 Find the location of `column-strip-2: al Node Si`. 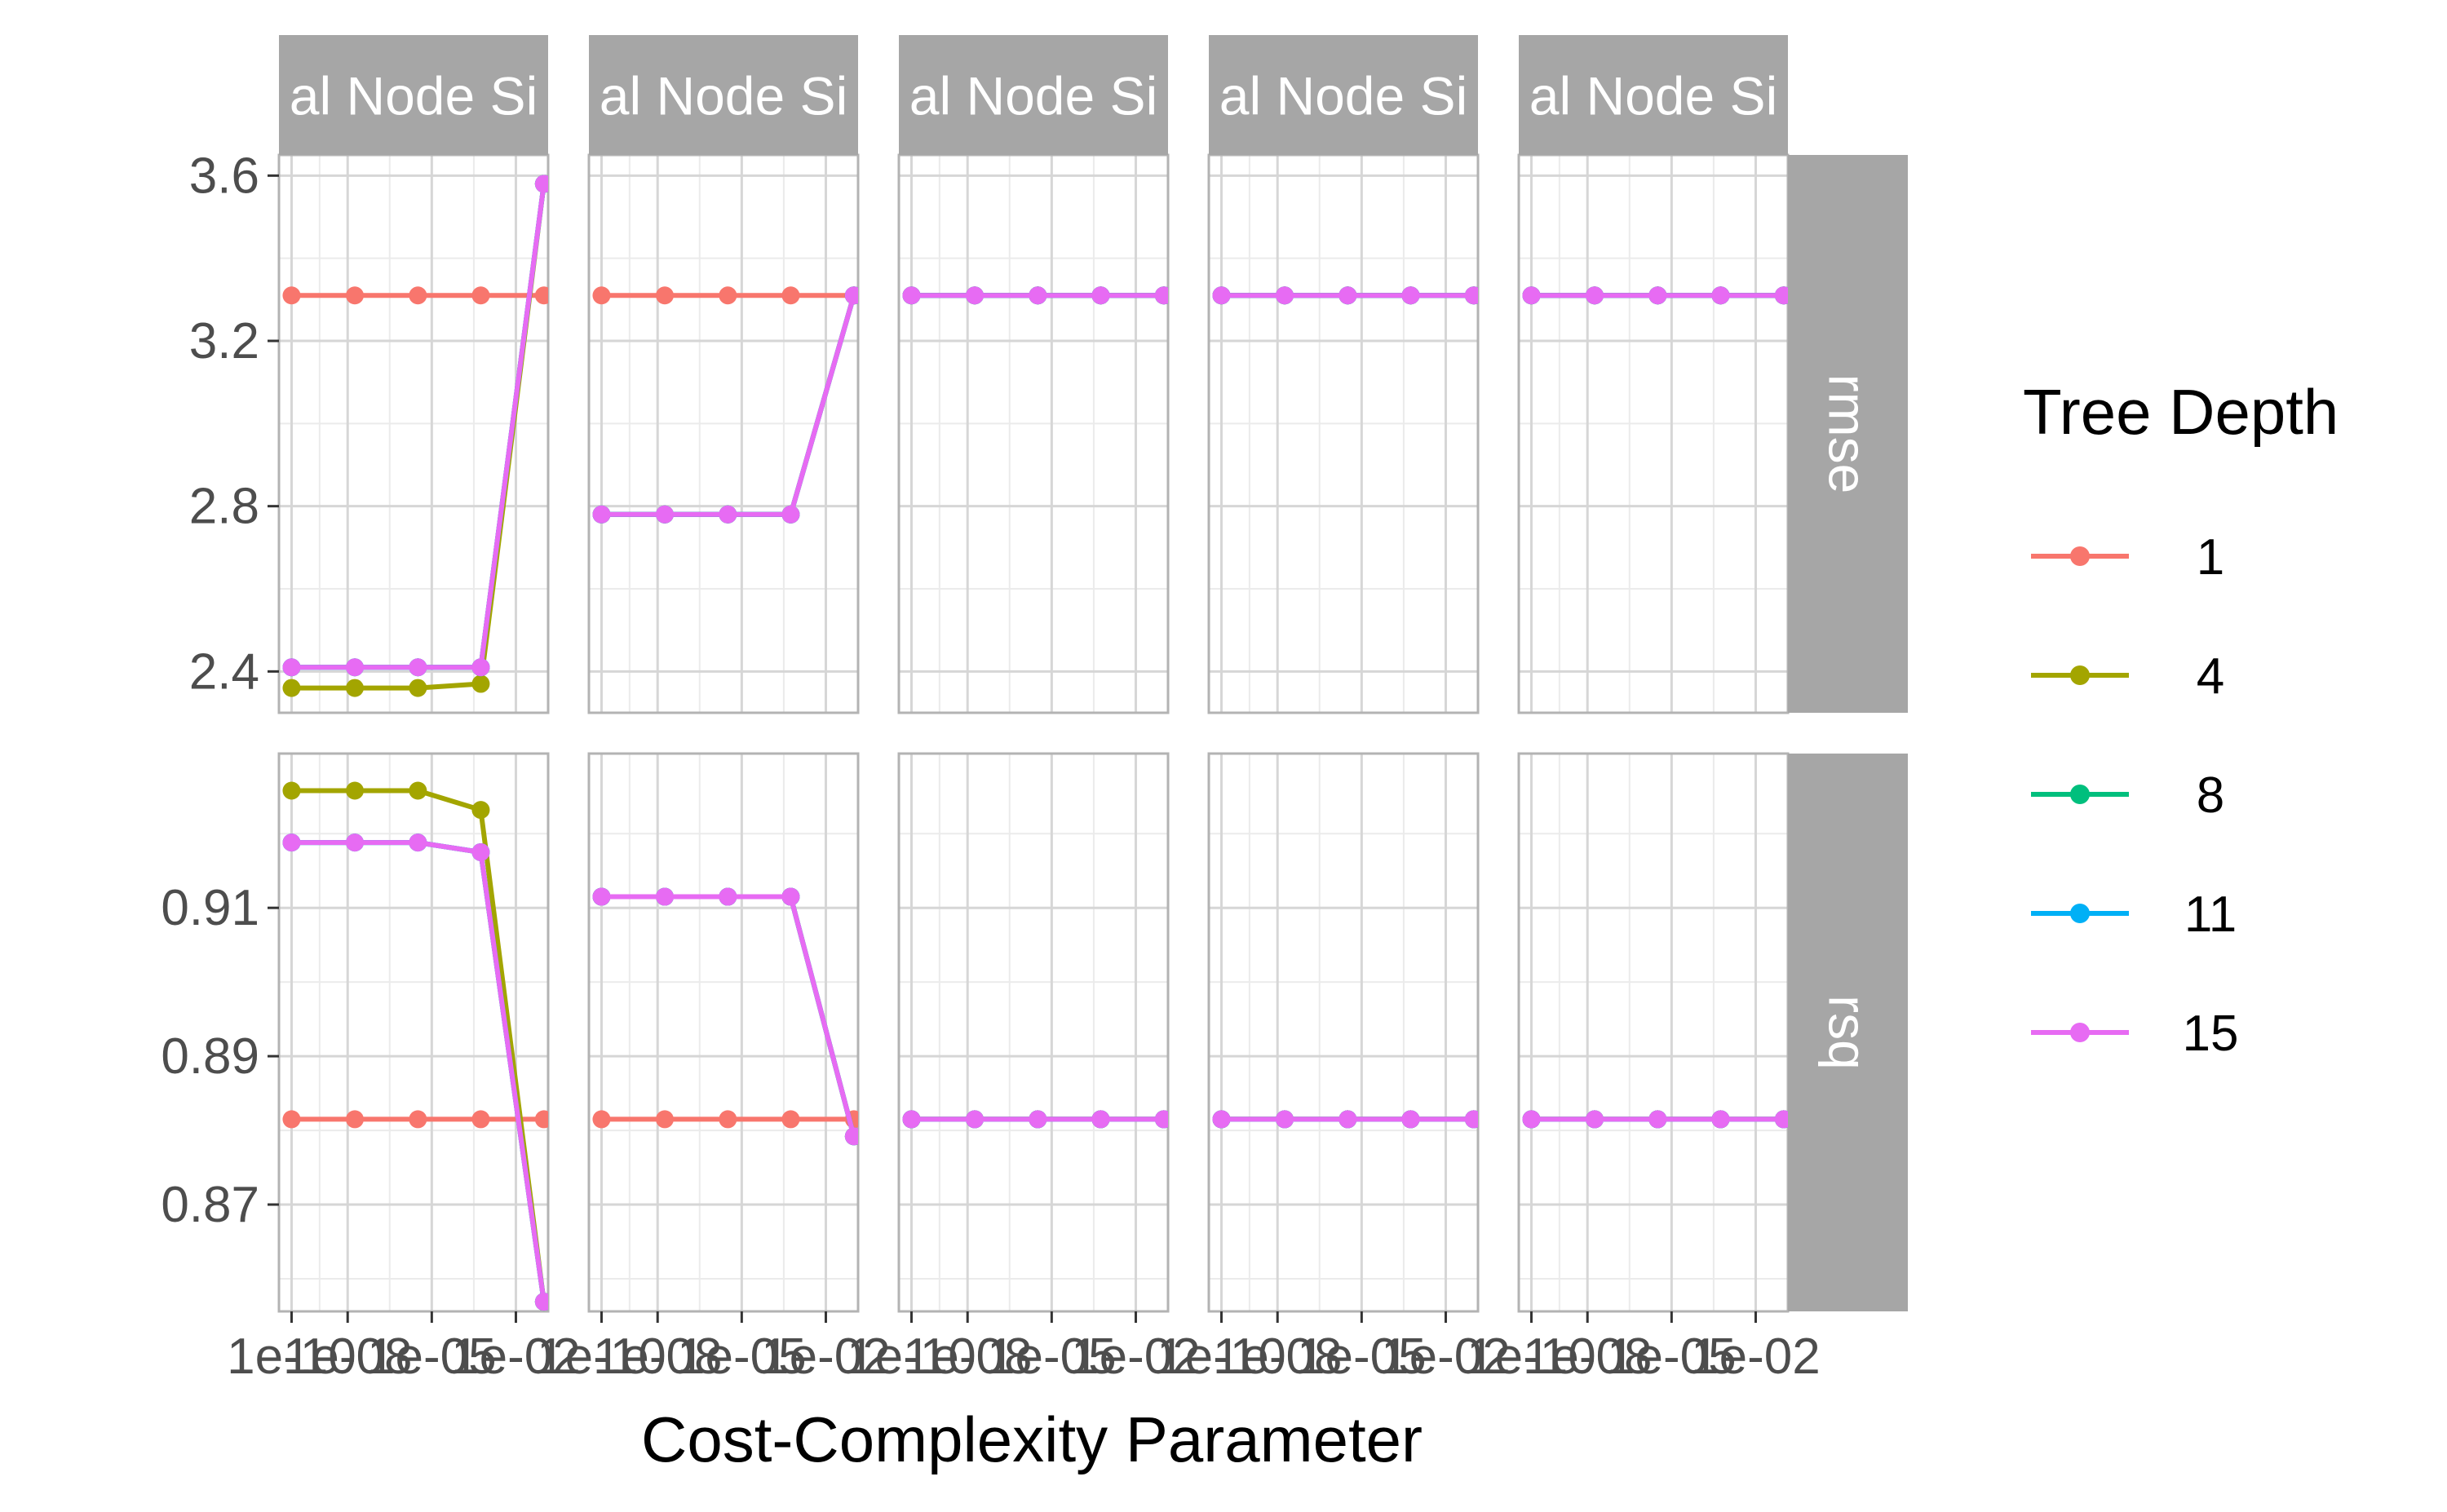

column-strip-2: al Node Si is located at coordinates (723, 95).